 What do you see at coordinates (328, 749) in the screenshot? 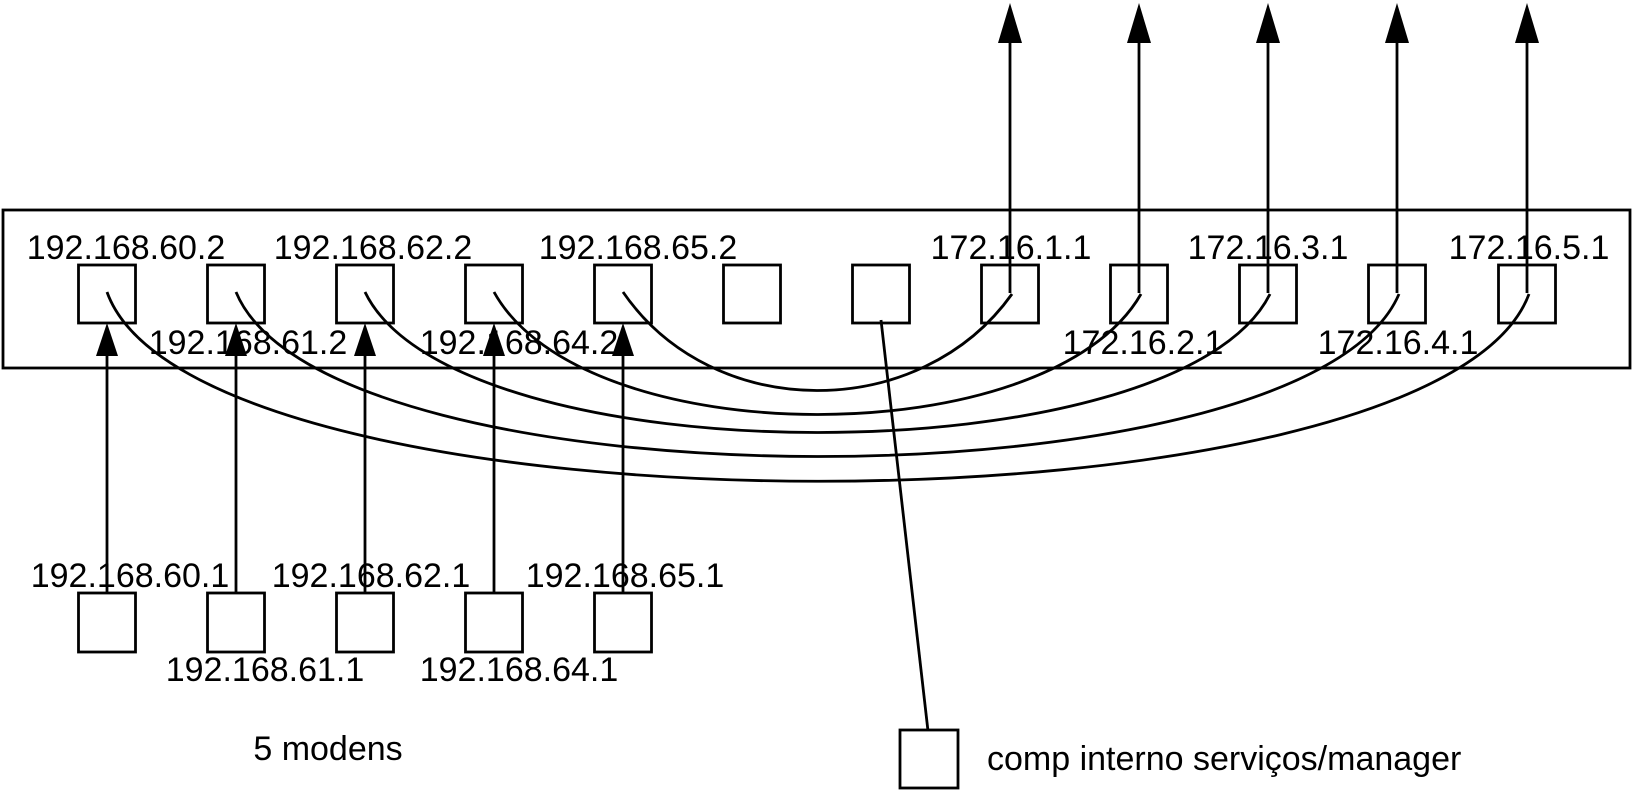
I see `modems-caption: 5 modens` at bounding box center [328, 749].